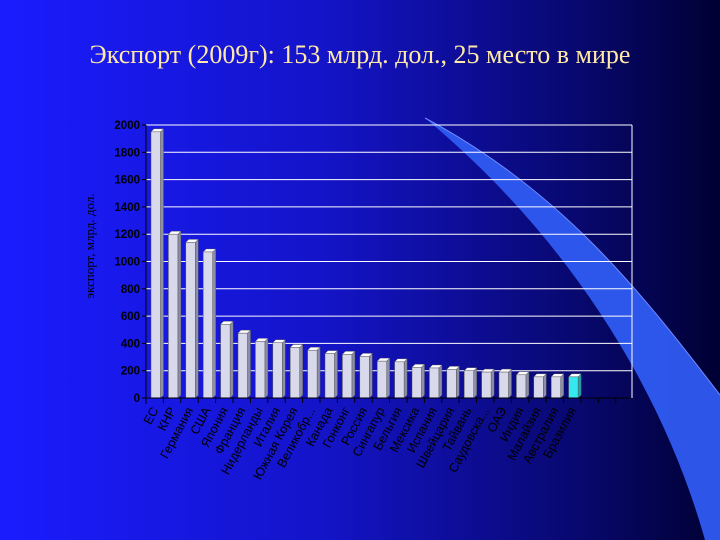 Image resolution: width=720 pixels, height=540 pixels. Describe the element at coordinates (130, 344) in the screenshot. I see `y-tick-label: 400` at that location.